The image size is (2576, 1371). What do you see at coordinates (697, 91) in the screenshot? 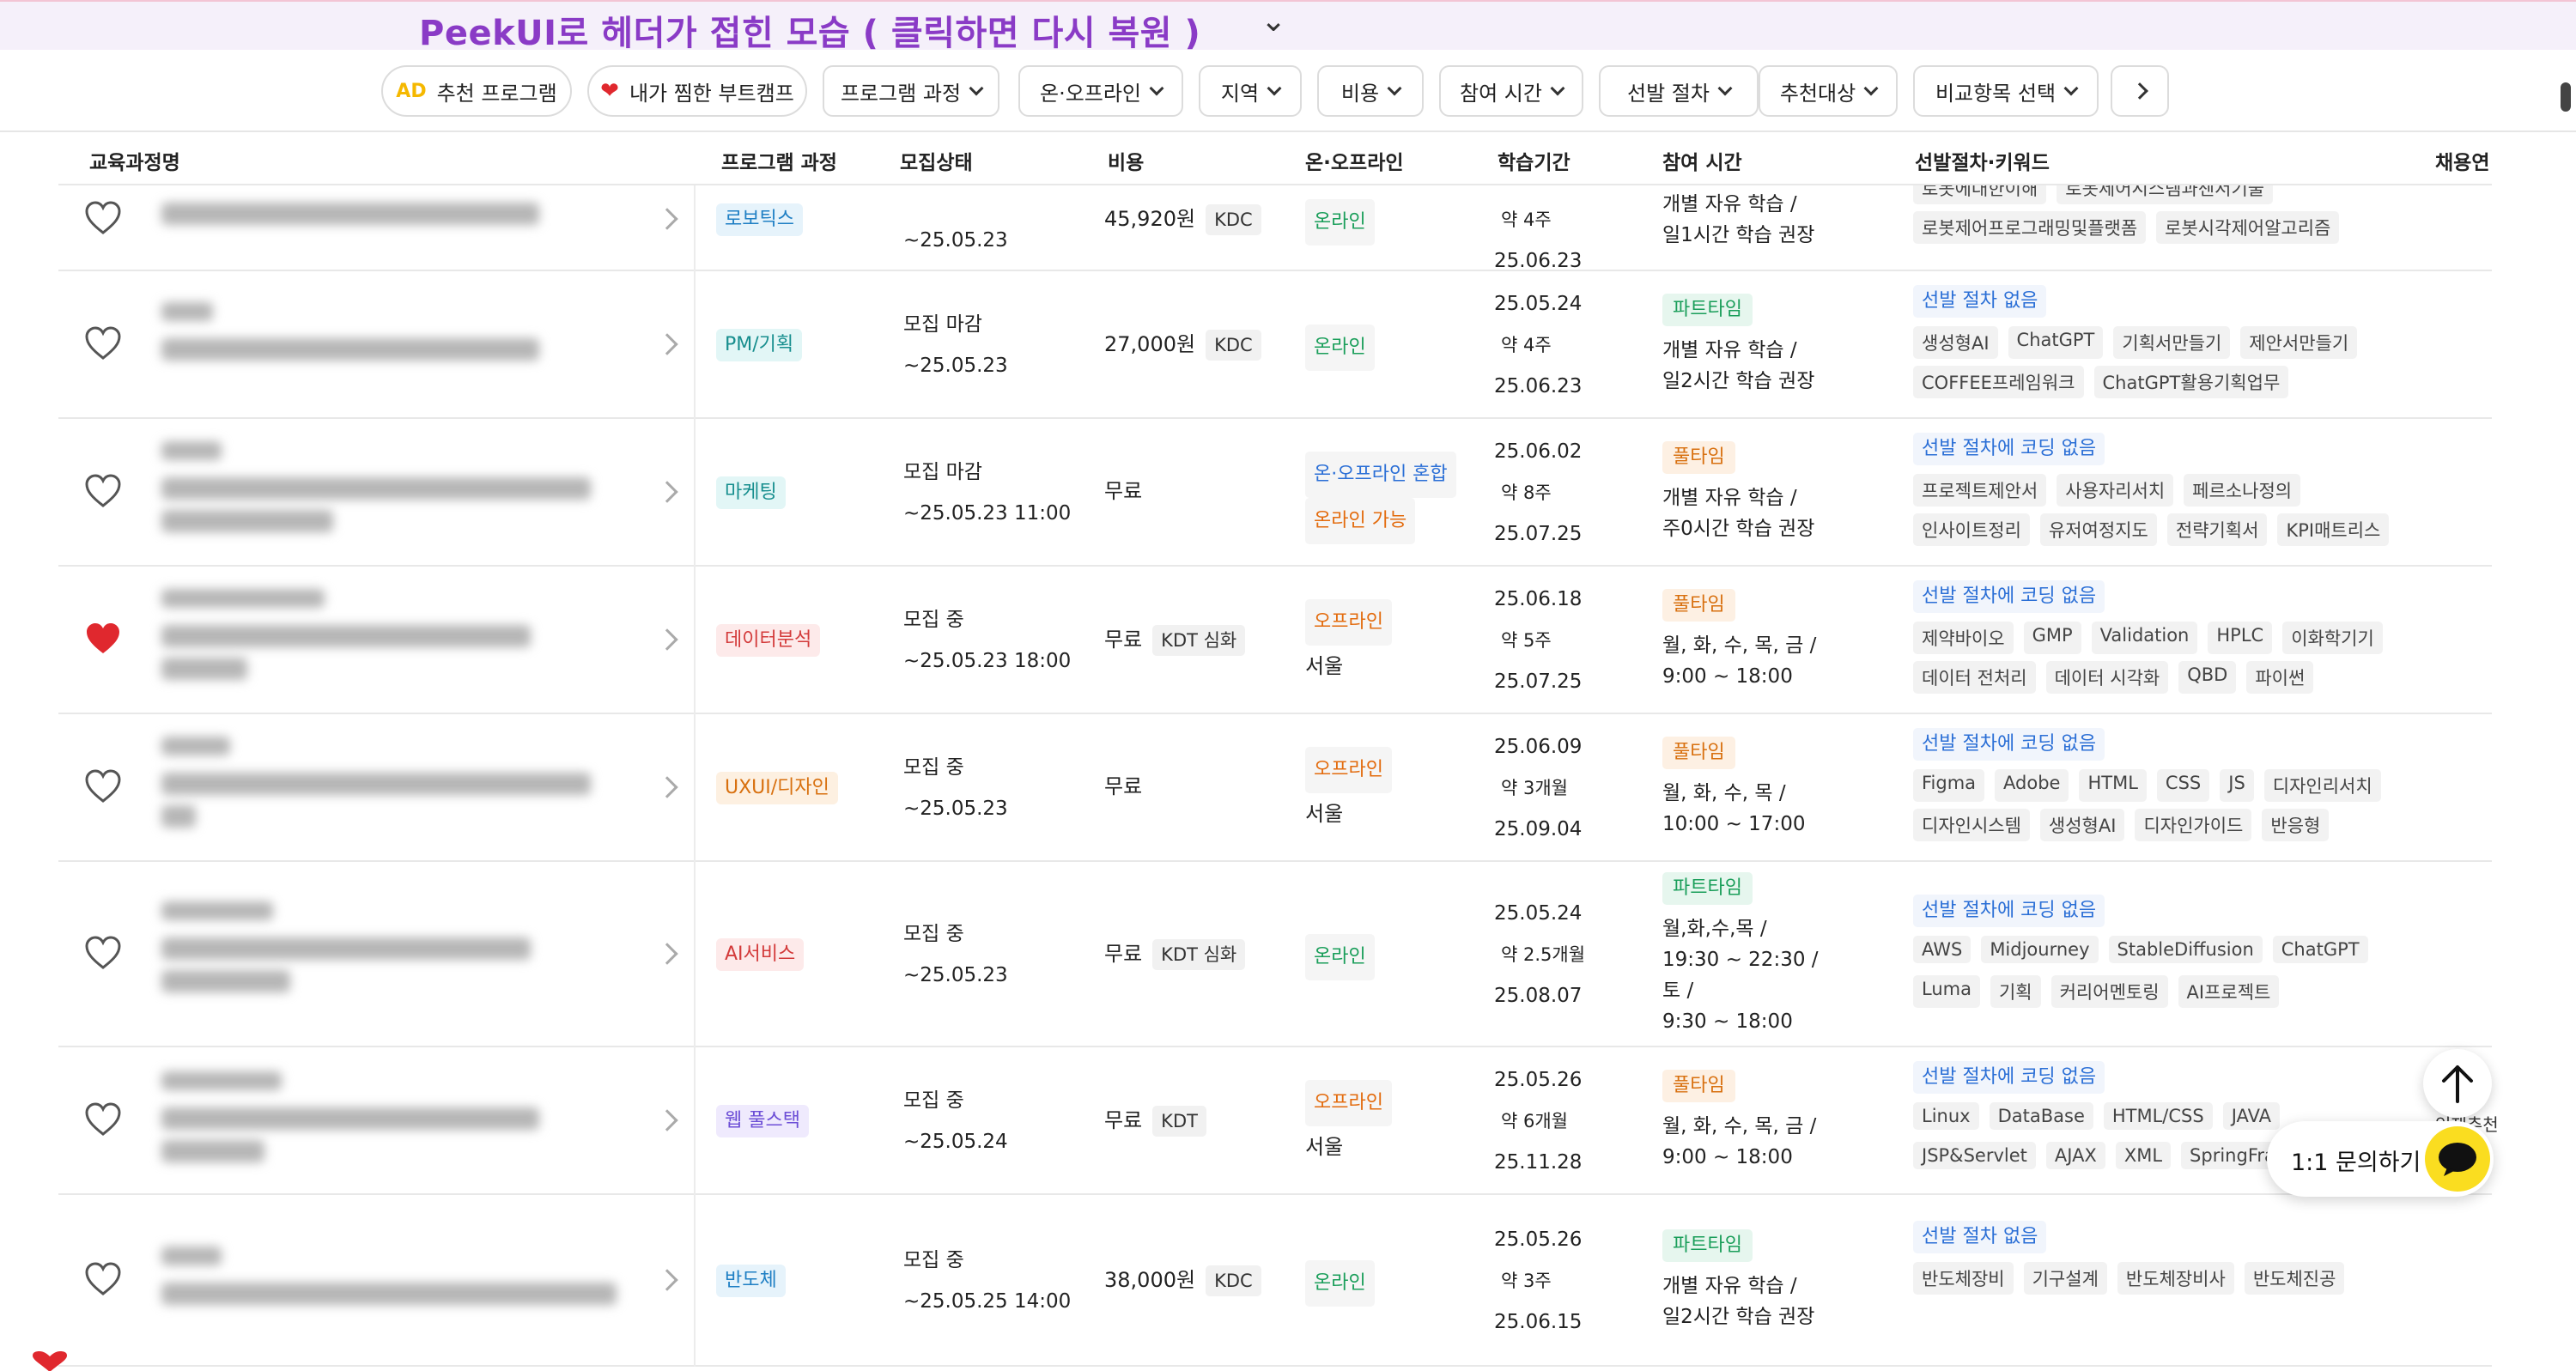
I see `filter-favorites: ❤ 내가 찜한 부트캠프` at bounding box center [697, 91].